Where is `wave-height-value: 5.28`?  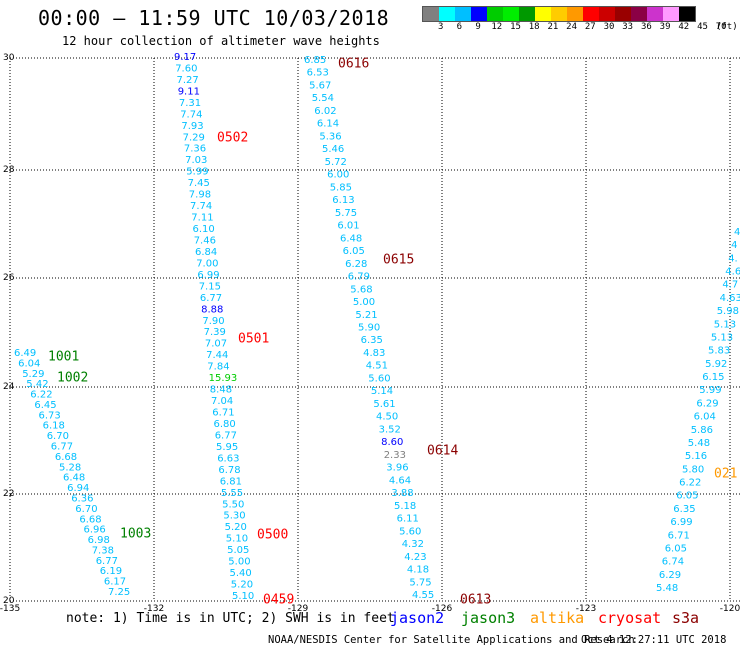
wave-height-value: 5.28 is located at coordinates (70, 467).